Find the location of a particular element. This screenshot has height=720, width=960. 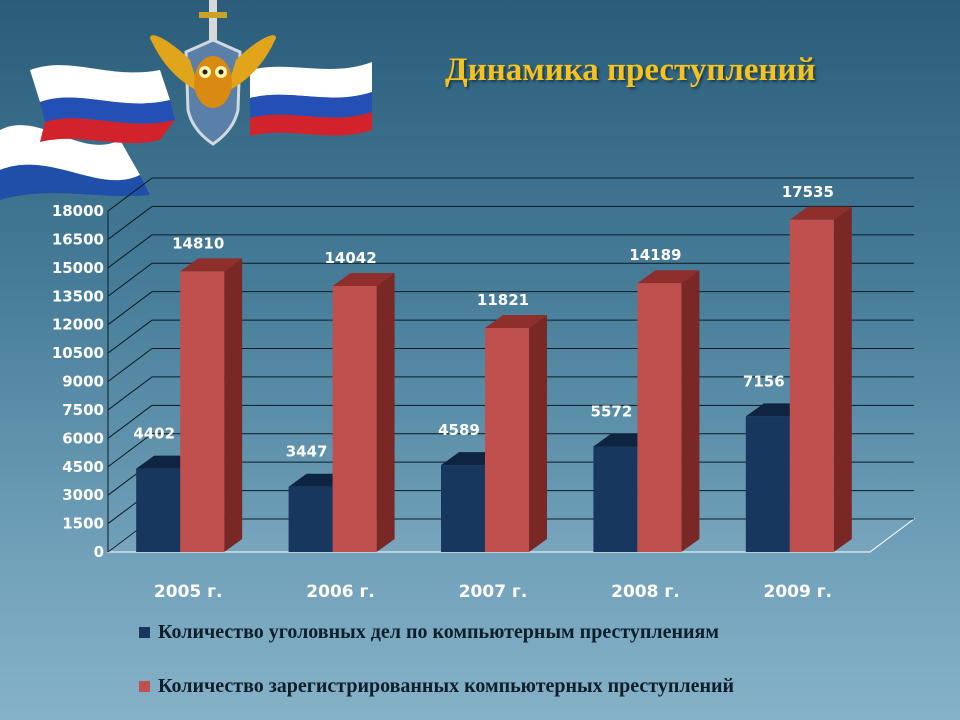

y-tick-label: 1500 is located at coordinates (83, 524).